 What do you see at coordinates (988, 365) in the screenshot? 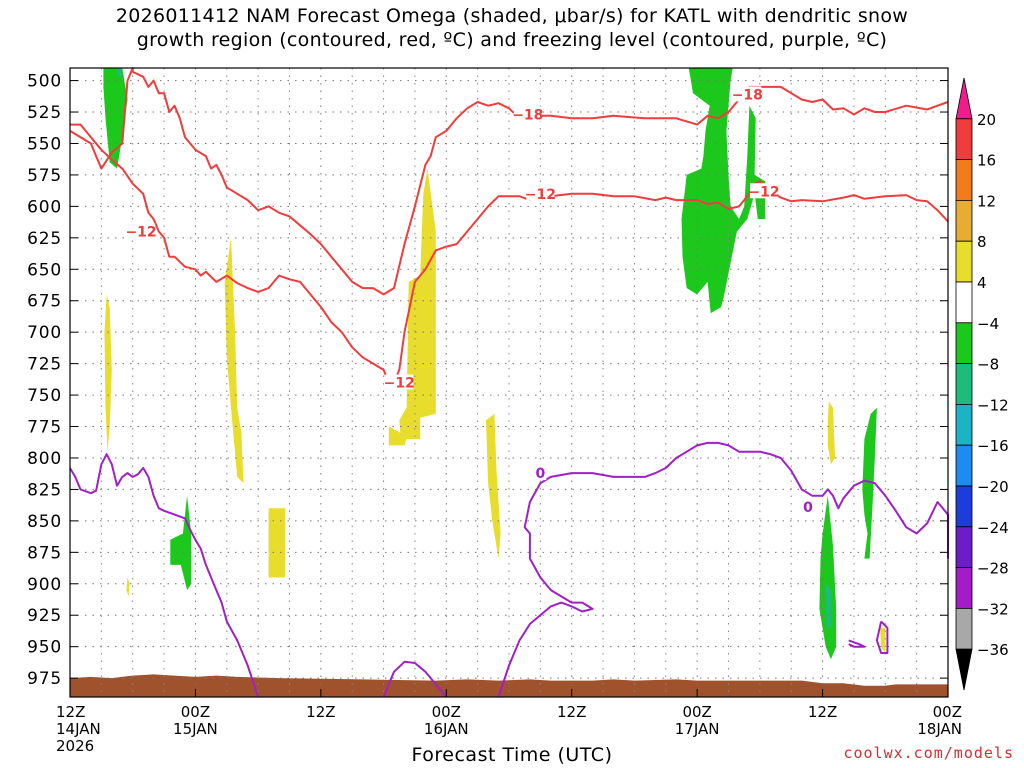
I see `colorbar-label-6: −8` at bounding box center [988, 365].